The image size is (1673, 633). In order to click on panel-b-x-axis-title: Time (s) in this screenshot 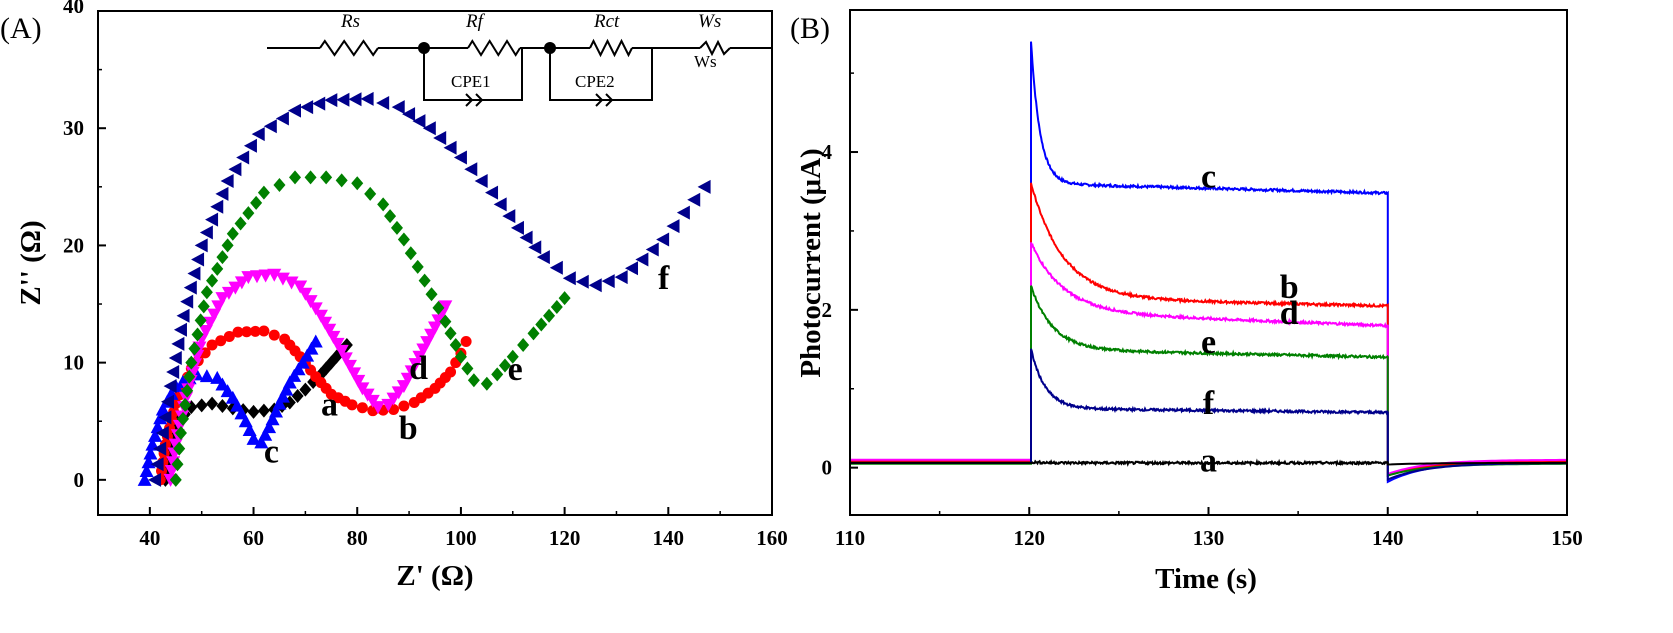, I will do `click(1206, 579)`.